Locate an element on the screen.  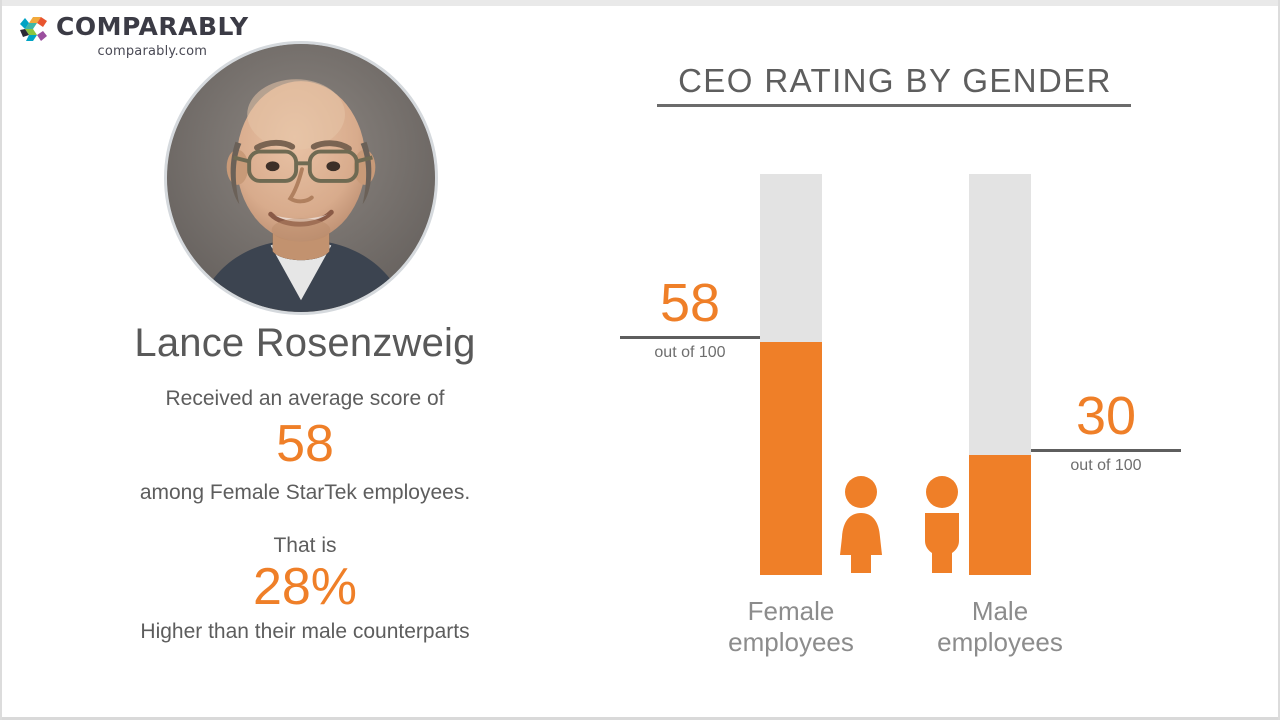
score-context-text: among Female StarTek employees. is located at coordinates (305, 492).